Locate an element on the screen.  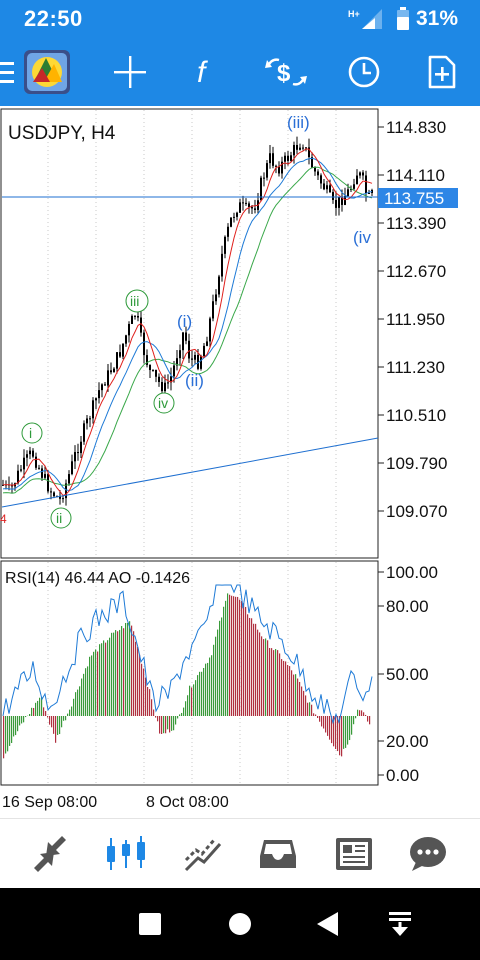
recents-button is located at coordinates (150, 924).